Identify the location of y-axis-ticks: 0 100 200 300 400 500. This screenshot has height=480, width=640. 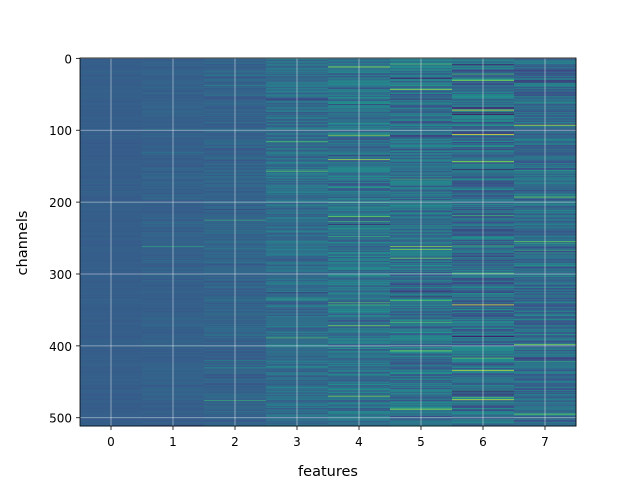
(64, 239).